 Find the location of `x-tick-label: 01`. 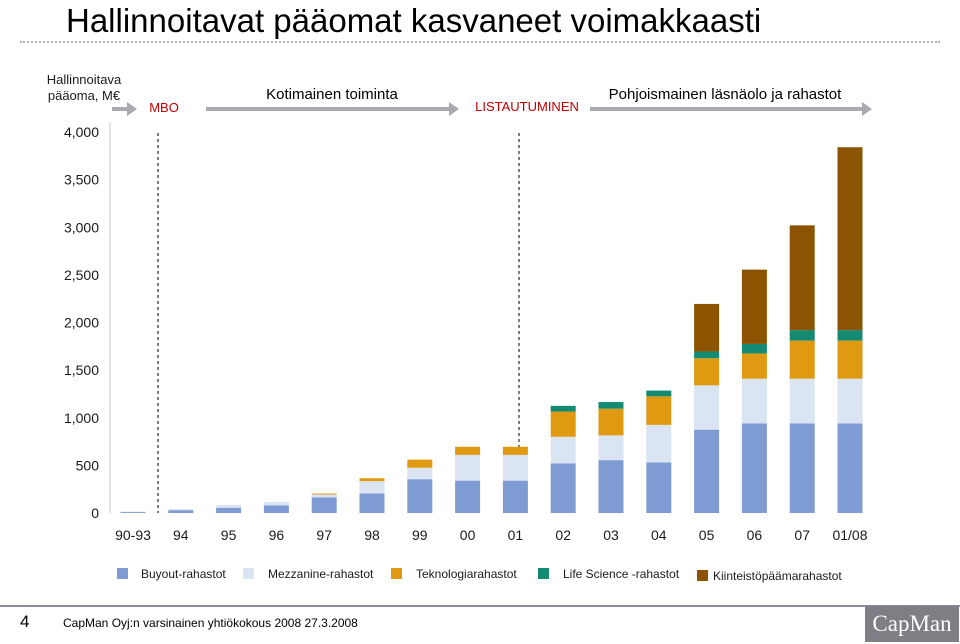

x-tick-label: 01 is located at coordinates (516, 535).